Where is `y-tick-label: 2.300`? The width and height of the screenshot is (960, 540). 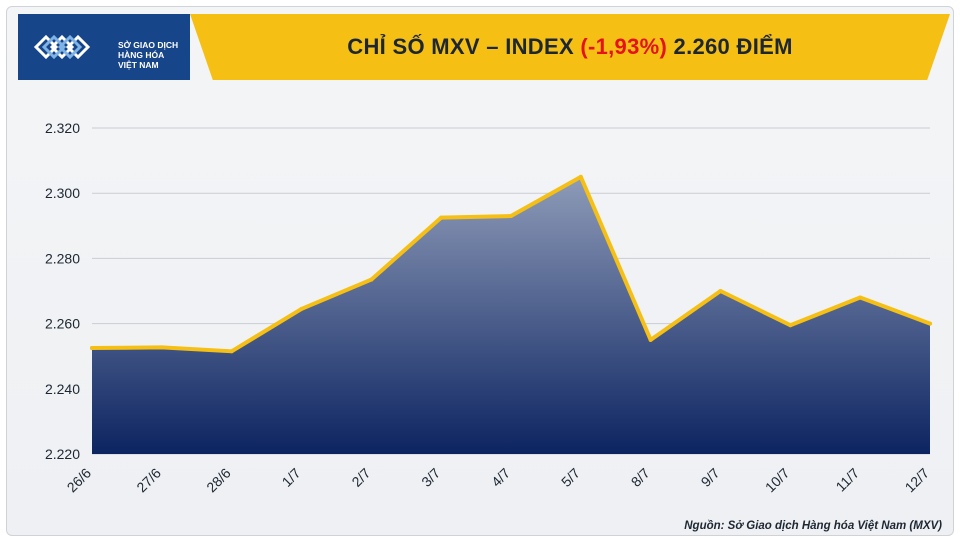 y-tick-label: 2.300 is located at coordinates (62, 193).